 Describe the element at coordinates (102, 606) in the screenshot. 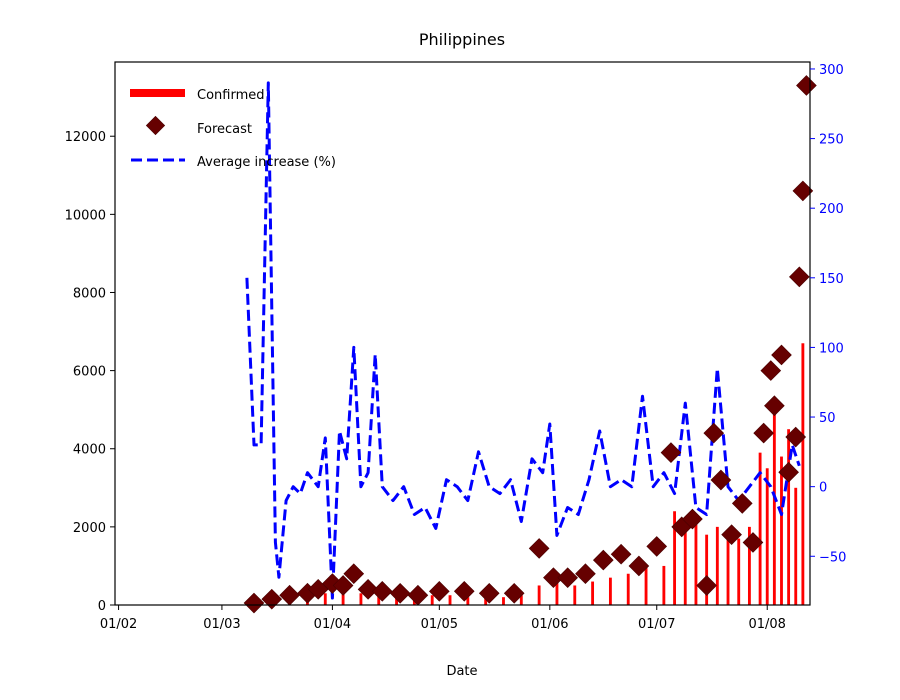

I see `y-left-tick-label: 0` at that location.